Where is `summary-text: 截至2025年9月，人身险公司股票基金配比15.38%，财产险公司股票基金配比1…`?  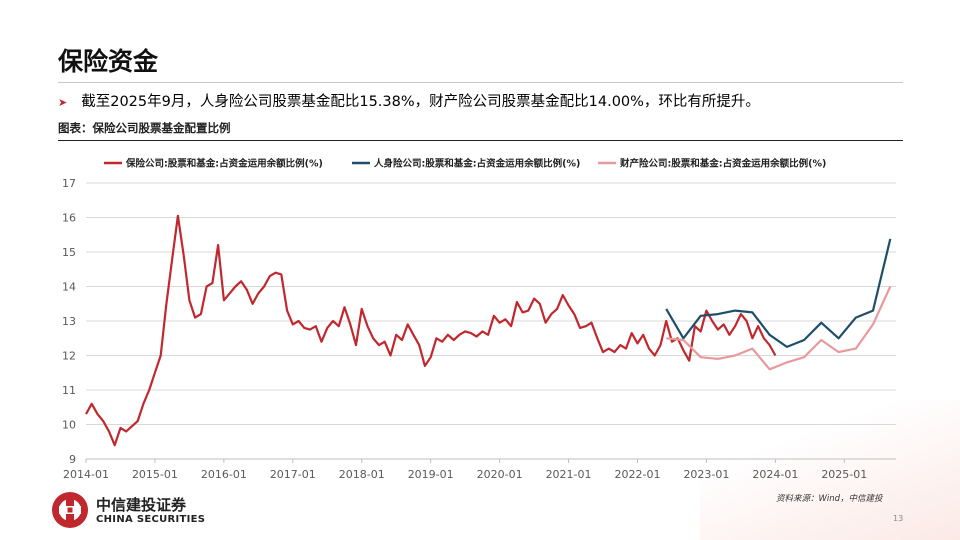
summary-text: 截至2025年9月，人身险公司股票基金配比15.38%，财产险公司股票基金配比1… is located at coordinates (420, 102).